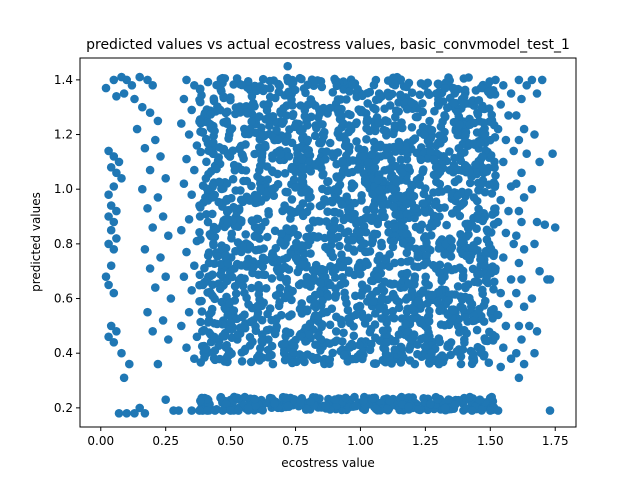 The height and width of the screenshot is (480, 640). What do you see at coordinates (100, 441) in the screenshot?
I see `x-tick-label: 0.00` at bounding box center [100, 441].